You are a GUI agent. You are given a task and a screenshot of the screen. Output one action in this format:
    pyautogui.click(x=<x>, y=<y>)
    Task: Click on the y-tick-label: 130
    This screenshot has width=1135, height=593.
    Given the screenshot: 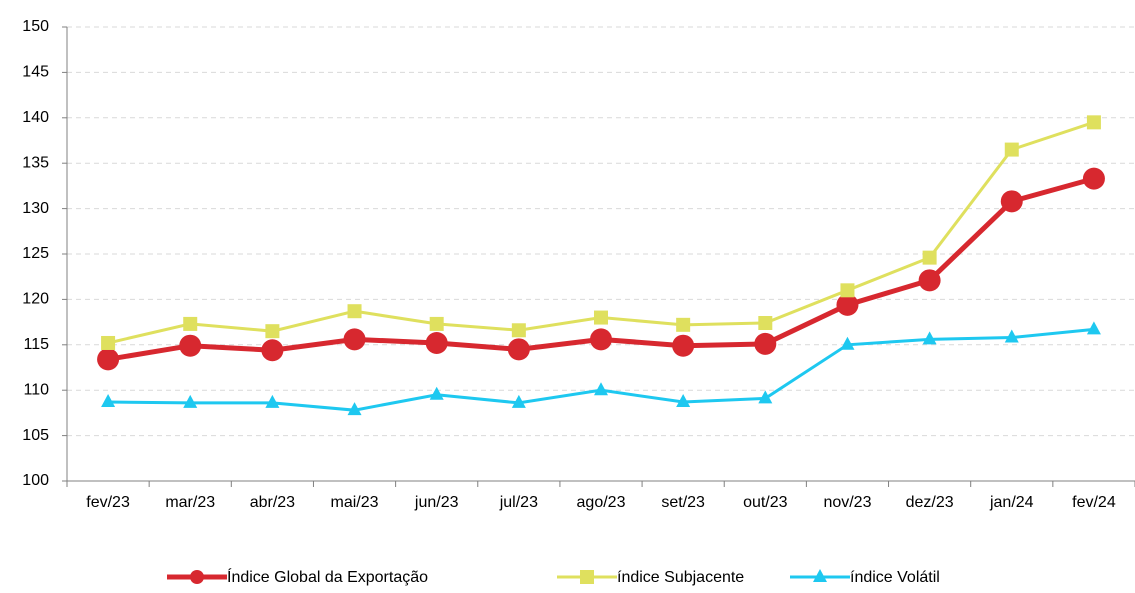 What is the action you would take?
    pyautogui.click(x=35, y=208)
    